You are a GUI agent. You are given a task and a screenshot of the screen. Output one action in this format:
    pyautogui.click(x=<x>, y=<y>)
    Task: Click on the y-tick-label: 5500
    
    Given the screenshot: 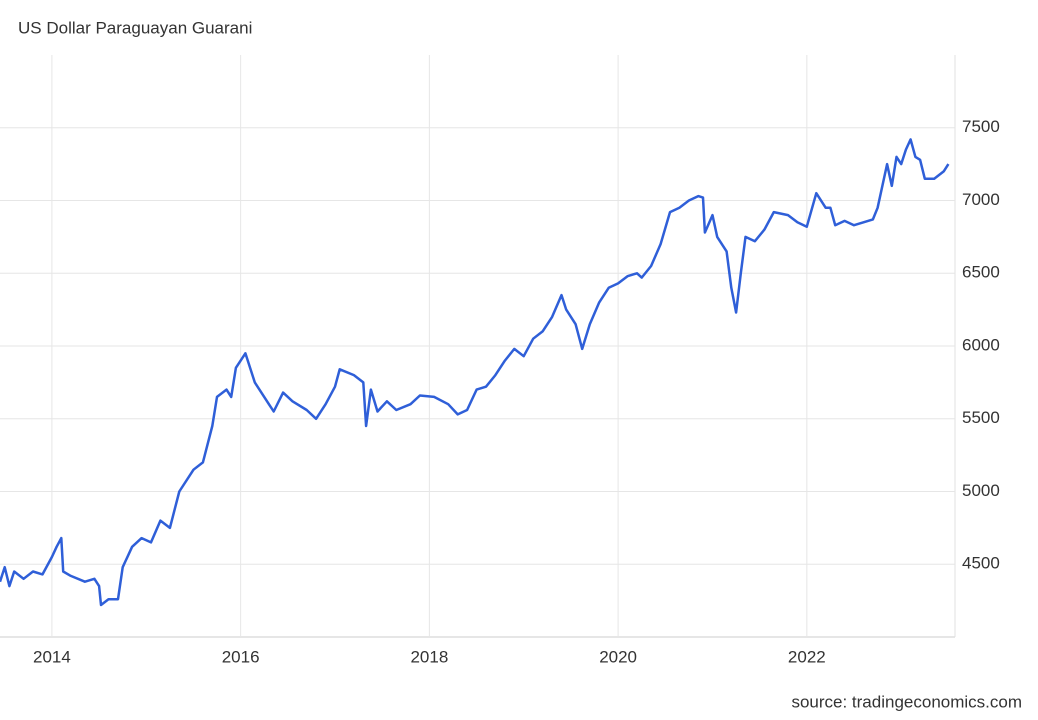 What is the action you would take?
    pyautogui.click(x=981, y=417)
    